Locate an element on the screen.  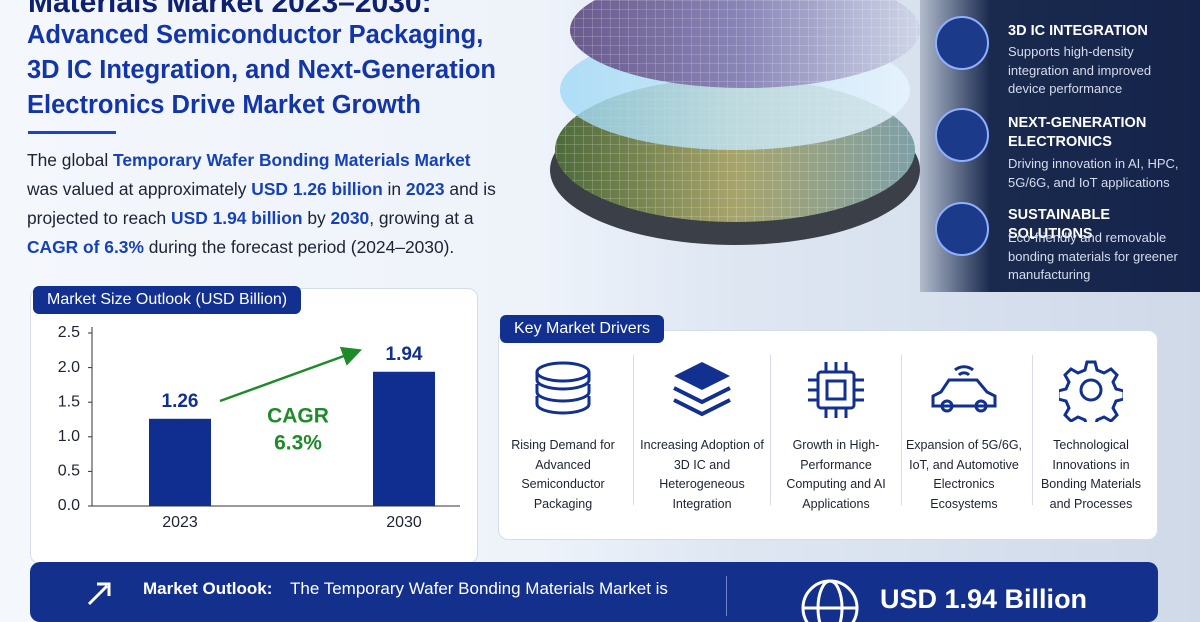
intro-text: and is projected to reach is located at coordinates (261, 203).